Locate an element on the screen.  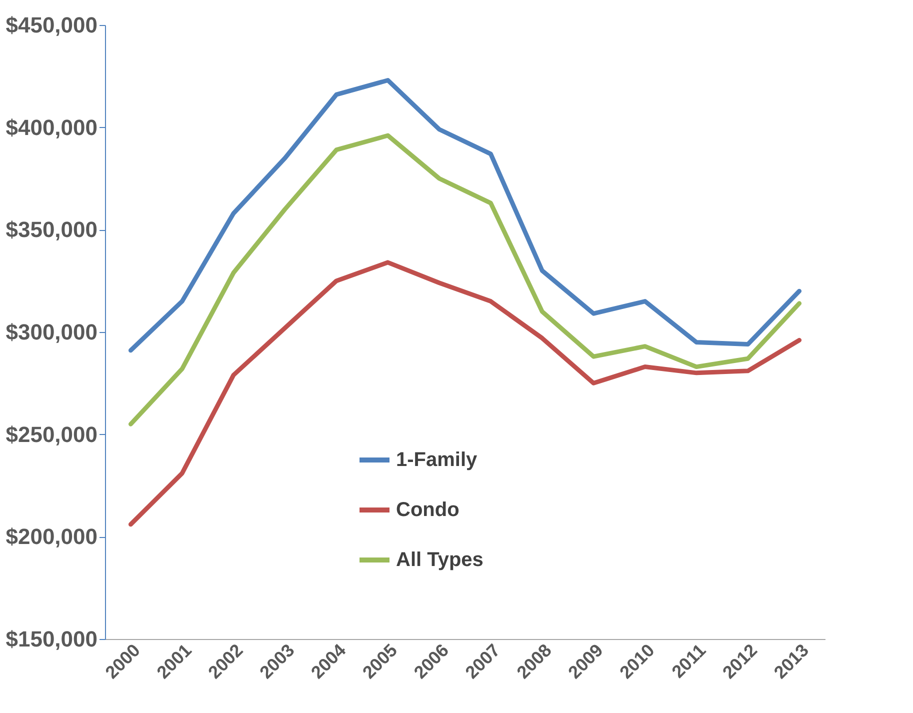
y-tick-label: $250,000 is located at coordinates (52, 434).